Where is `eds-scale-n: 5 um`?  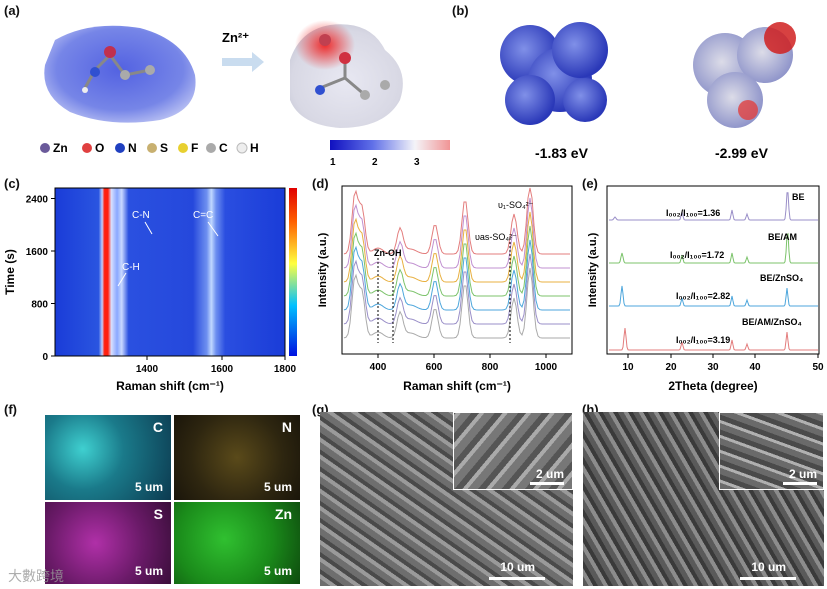
eds-scale-n: 5 um is located at coordinates (277, 487).